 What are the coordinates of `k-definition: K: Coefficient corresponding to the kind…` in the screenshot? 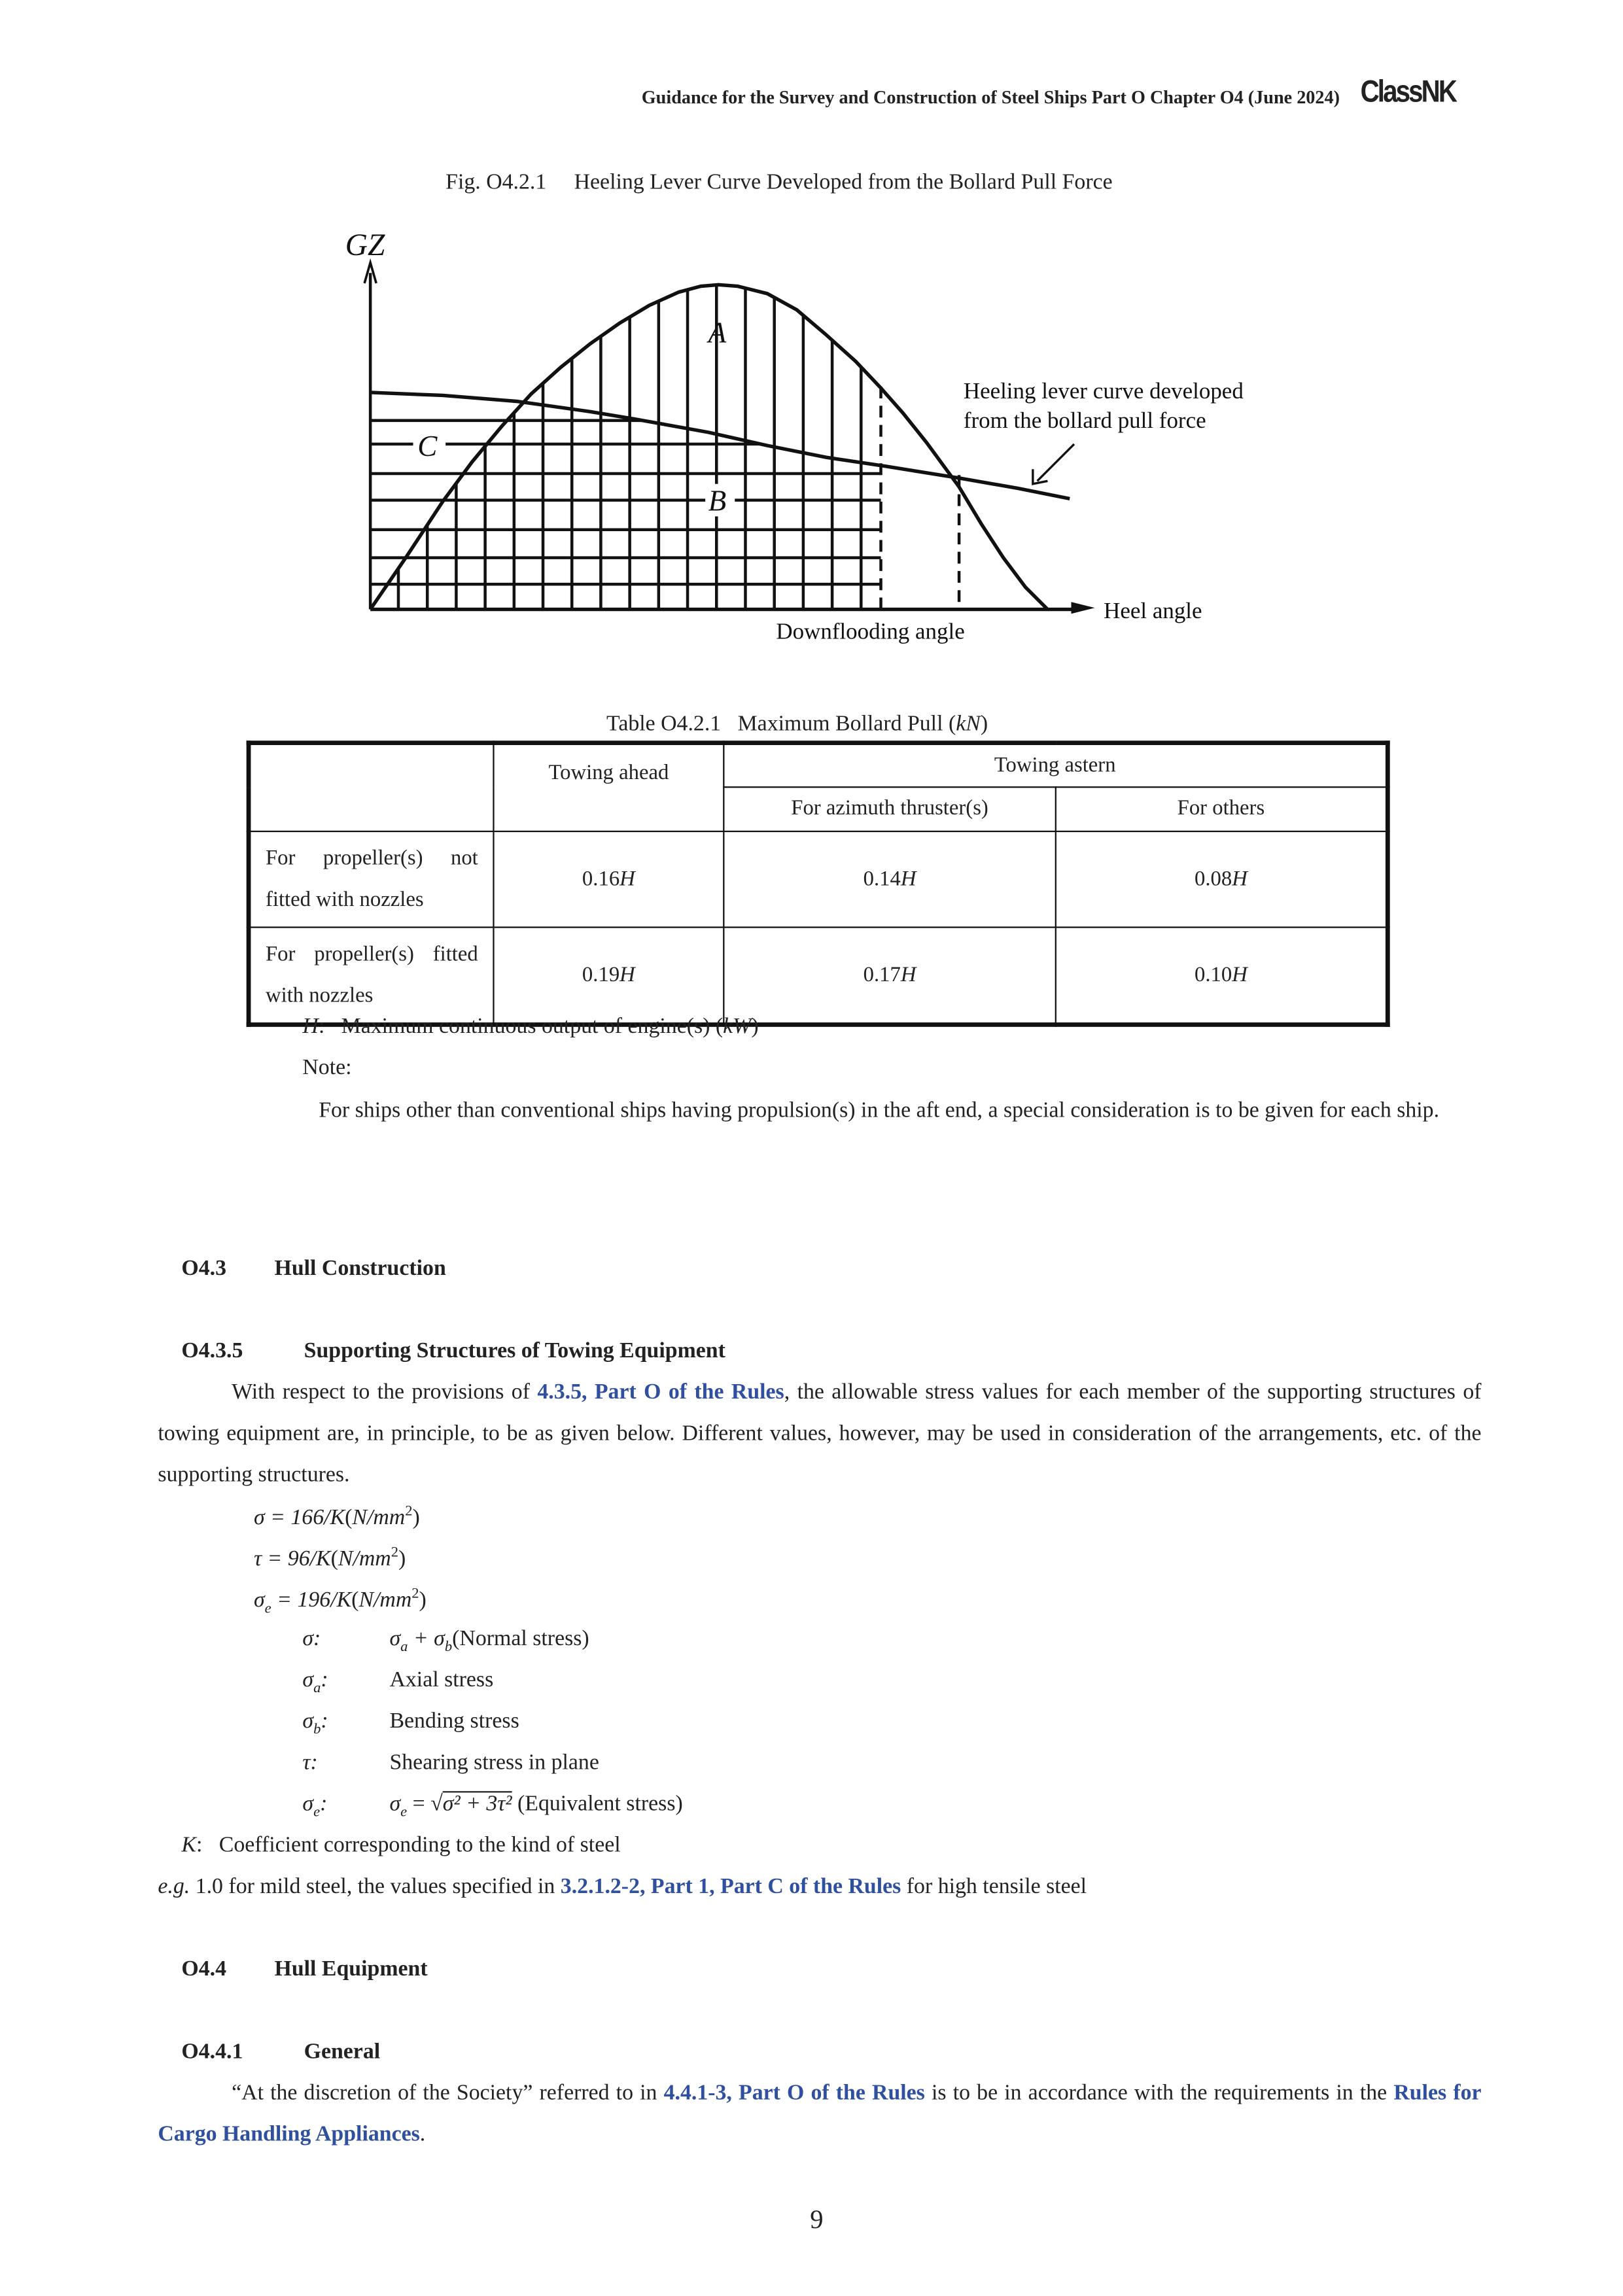 It's located at (401, 1846).